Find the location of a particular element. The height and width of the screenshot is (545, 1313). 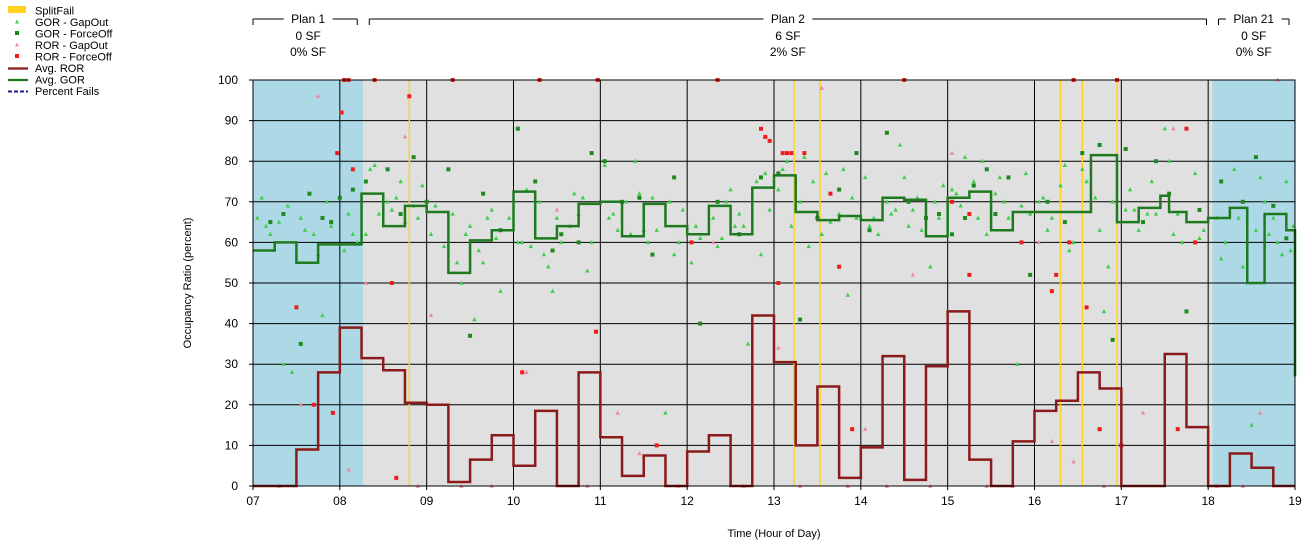

y-tick-label: 50 is located at coordinates (232, 283).